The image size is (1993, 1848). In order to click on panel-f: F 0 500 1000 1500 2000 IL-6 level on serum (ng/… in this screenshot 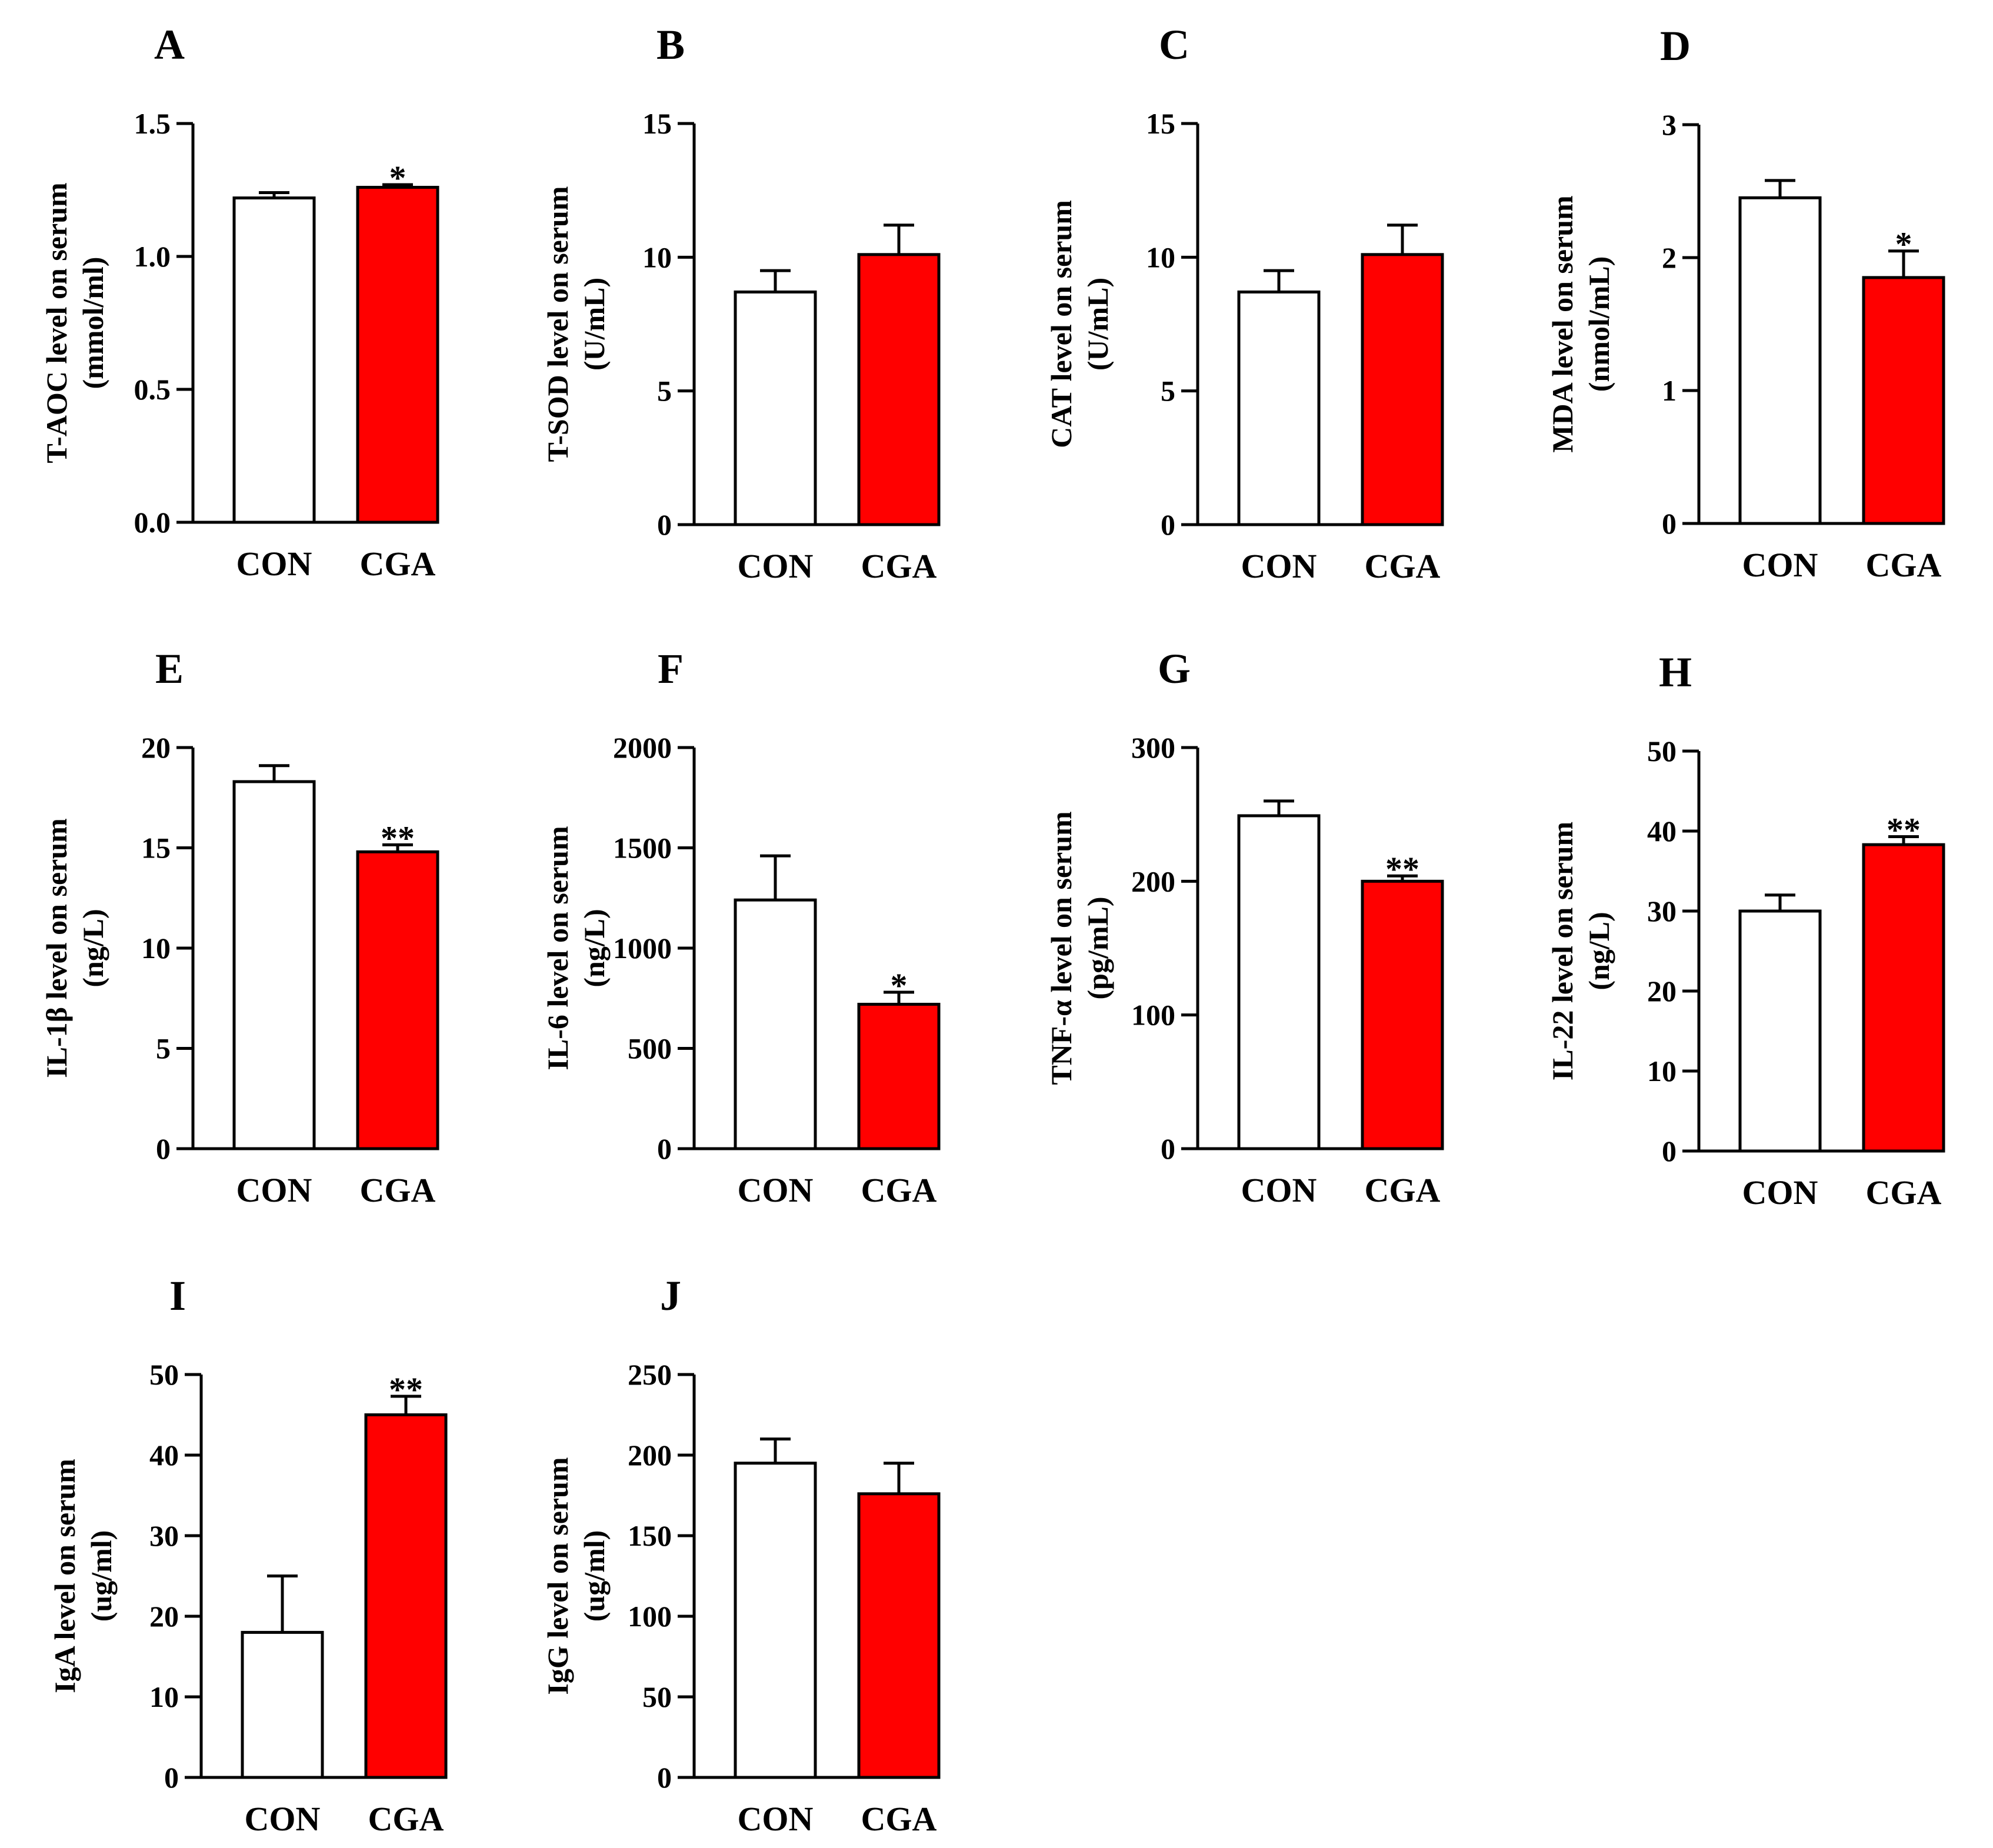, I will do `click(741, 927)`.